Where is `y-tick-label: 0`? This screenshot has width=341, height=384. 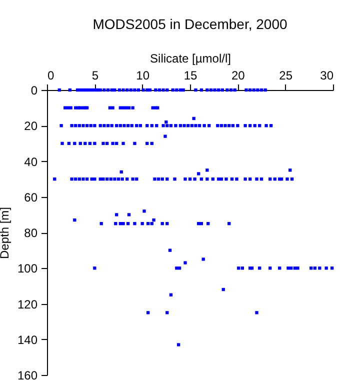
y-tick-label: 0 is located at coordinates (34, 91).